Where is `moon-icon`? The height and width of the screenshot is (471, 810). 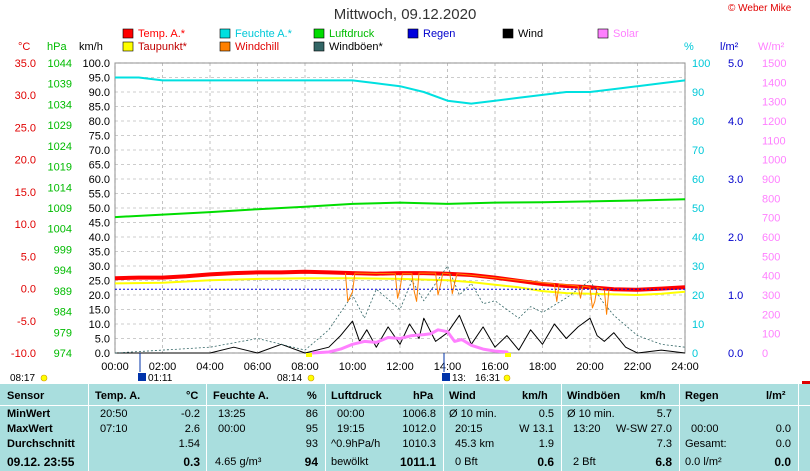
moon-icon is located at coordinates (142, 377).